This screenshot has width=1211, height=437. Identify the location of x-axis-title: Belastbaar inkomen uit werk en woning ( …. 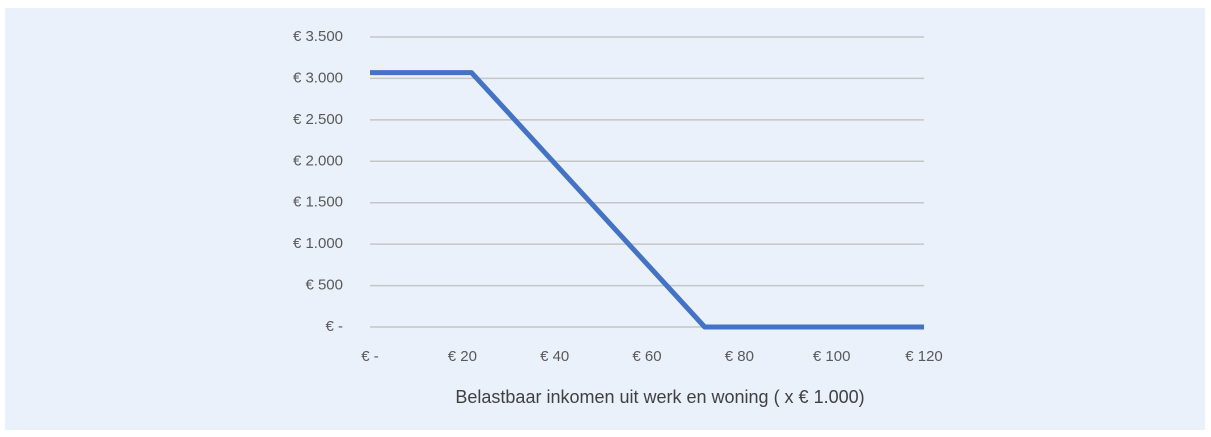
(659, 397).